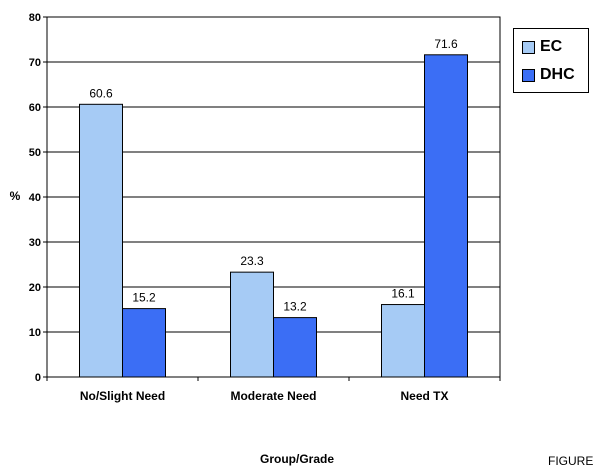 The height and width of the screenshot is (468, 594). I want to click on y-tick-label: 10, so click(35, 333).